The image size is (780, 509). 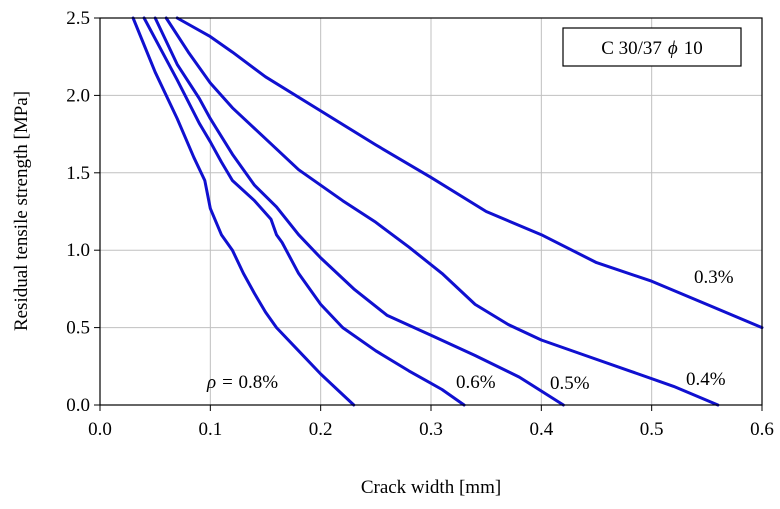 I want to click on series-label: 0.4%, so click(x=706, y=379).